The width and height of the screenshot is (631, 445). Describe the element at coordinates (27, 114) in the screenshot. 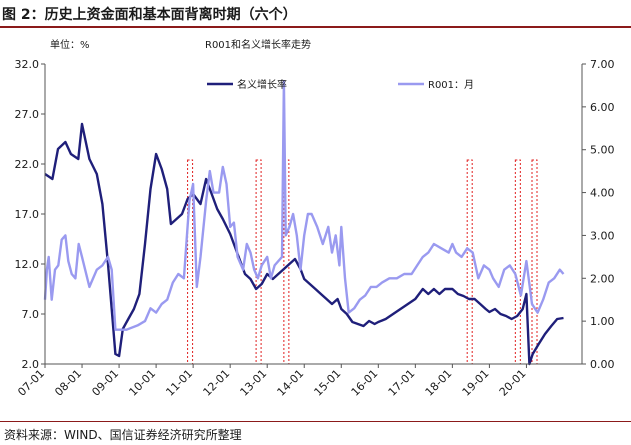

I see `y-left-tick-label: 27.0` at that location.